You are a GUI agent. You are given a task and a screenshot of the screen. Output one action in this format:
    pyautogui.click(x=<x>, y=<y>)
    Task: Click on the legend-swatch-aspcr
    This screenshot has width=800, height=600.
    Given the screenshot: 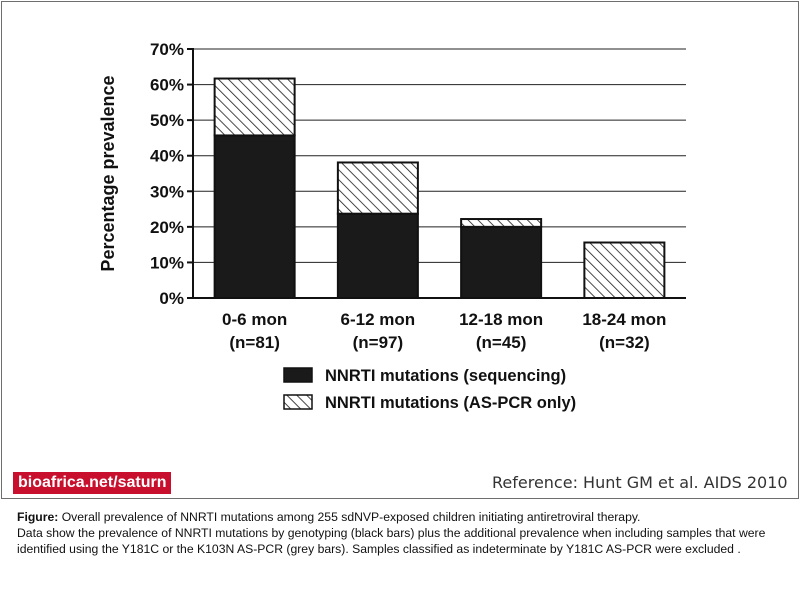 What is the action you would take?
    pyautogui.click(x=298, y=402)
    